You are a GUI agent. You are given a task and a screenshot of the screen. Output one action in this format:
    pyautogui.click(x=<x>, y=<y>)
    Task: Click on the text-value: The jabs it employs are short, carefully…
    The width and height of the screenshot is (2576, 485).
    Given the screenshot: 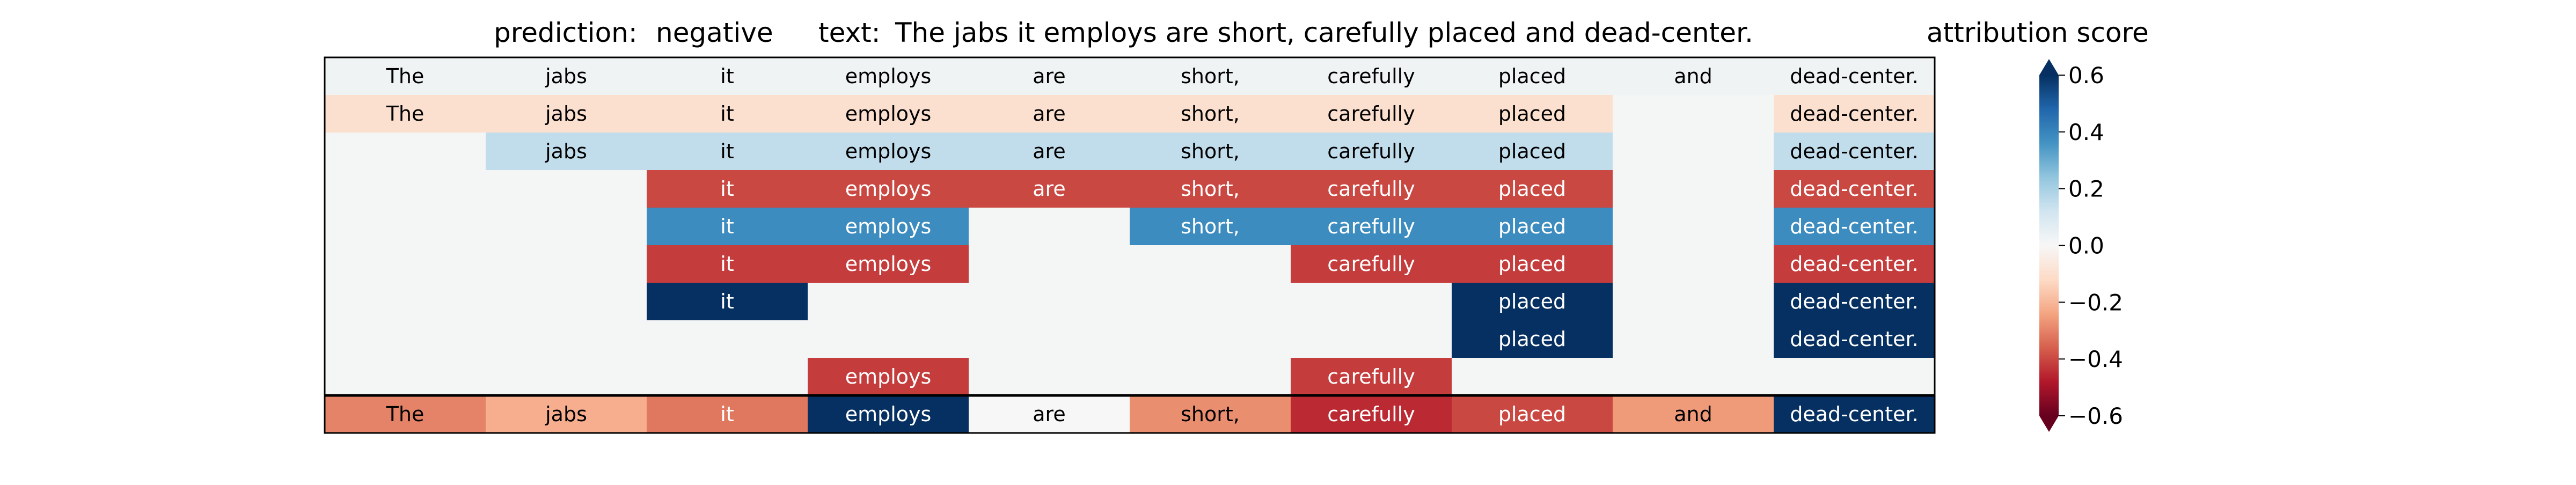 What is the action you would take?
    pyautogui.click(x=1324, y=32)
    